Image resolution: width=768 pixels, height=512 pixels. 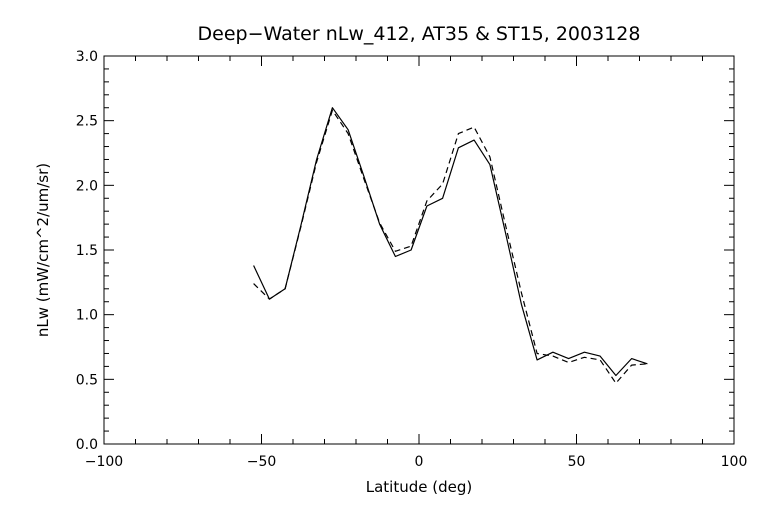 What do you see at coordinates (43, 250) in the screenshot?
I see `y-axis-label: nLw (mW/cm^2/um/sr)` at bounding box center [43, 250].